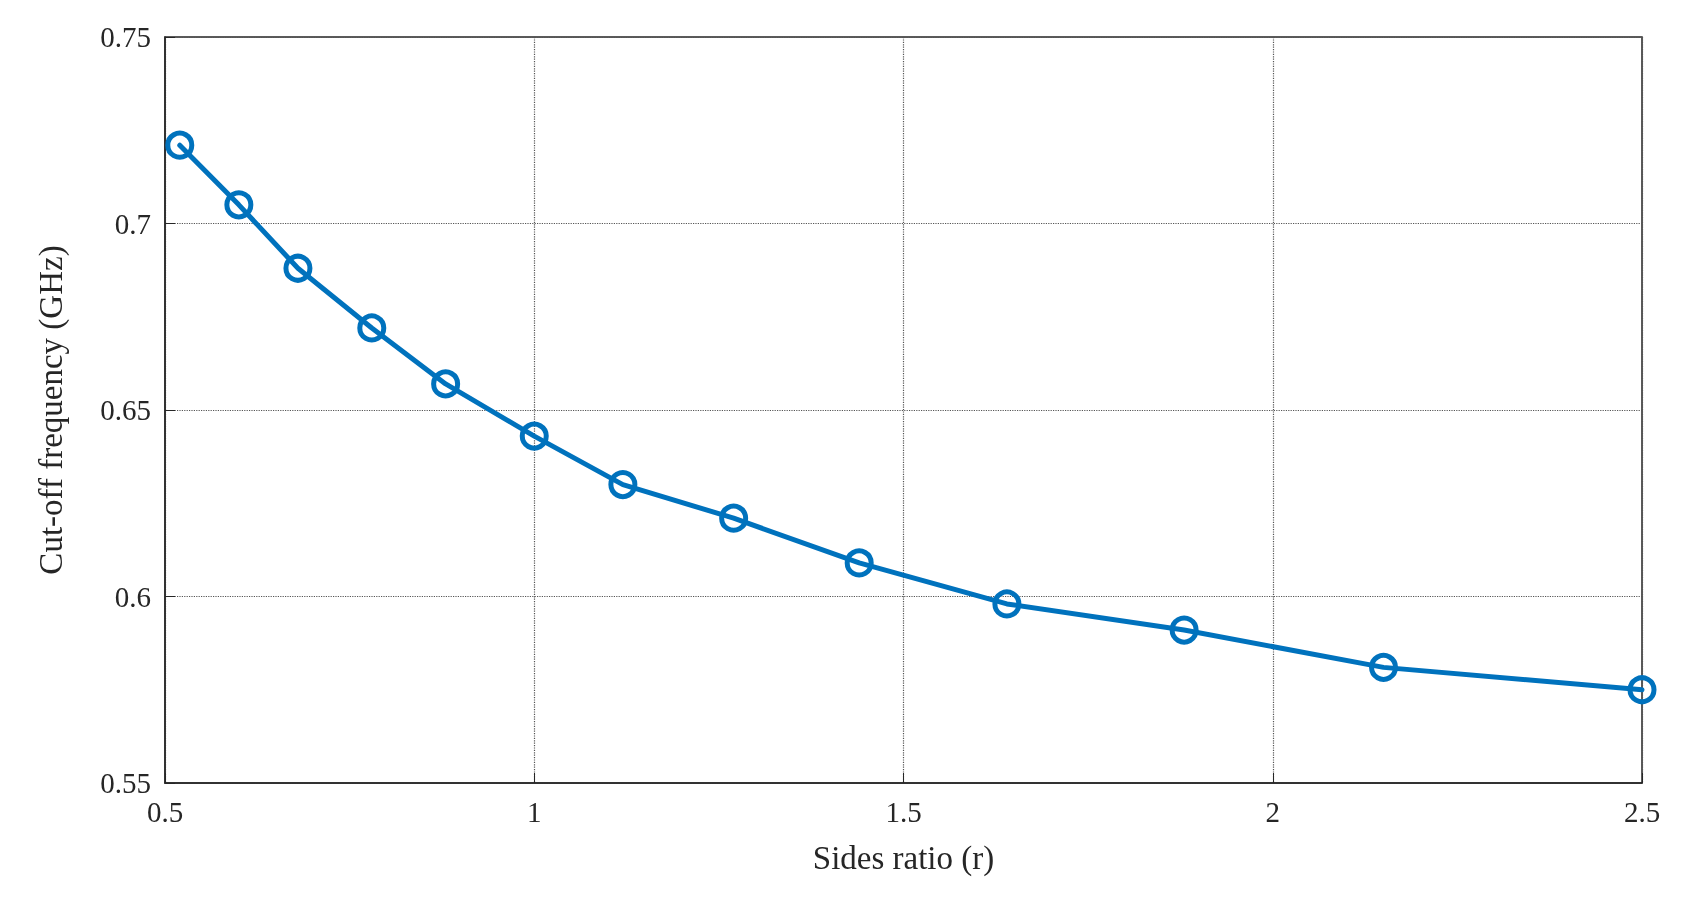  Describe the element at coordinates (132, 223) in the screenshot. I see `y-tick-label: 0.7` at that location.